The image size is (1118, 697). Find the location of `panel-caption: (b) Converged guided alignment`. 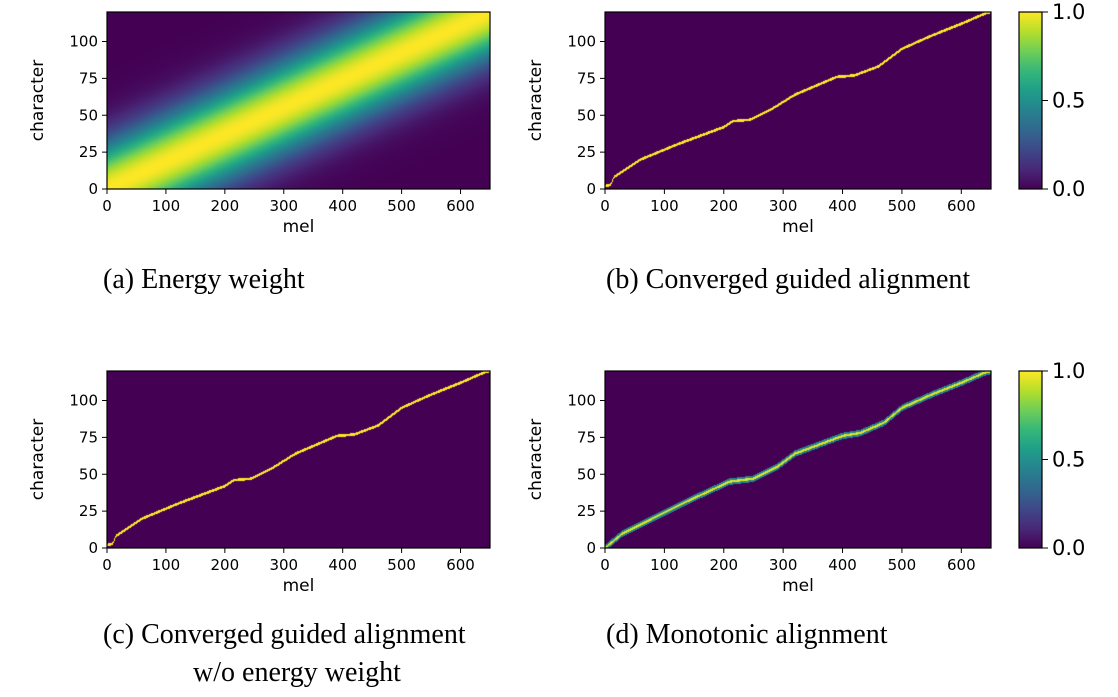

panel-caption: (b) Converged guided alignment is located at coordinates (788, 279).